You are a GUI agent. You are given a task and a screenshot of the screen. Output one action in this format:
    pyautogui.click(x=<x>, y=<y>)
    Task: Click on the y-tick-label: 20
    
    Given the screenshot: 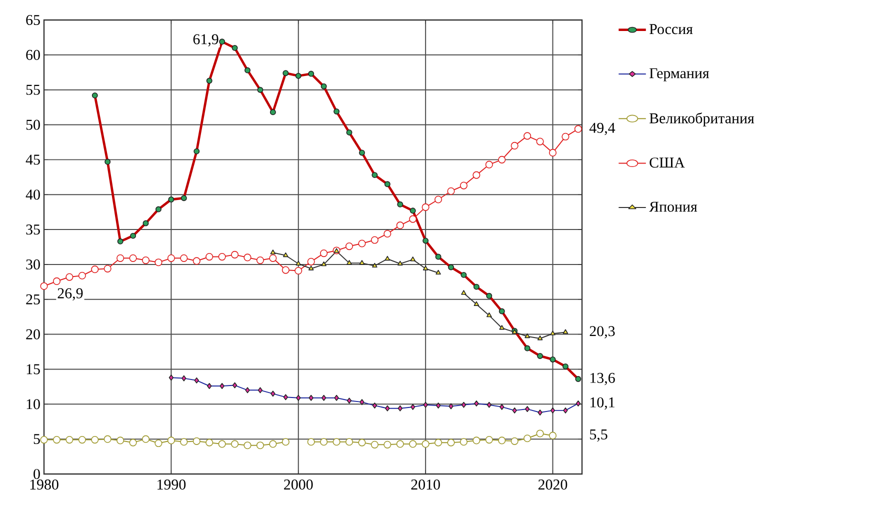 What is the action you would take?
    pyautogui.click(x=33, y=334)
    